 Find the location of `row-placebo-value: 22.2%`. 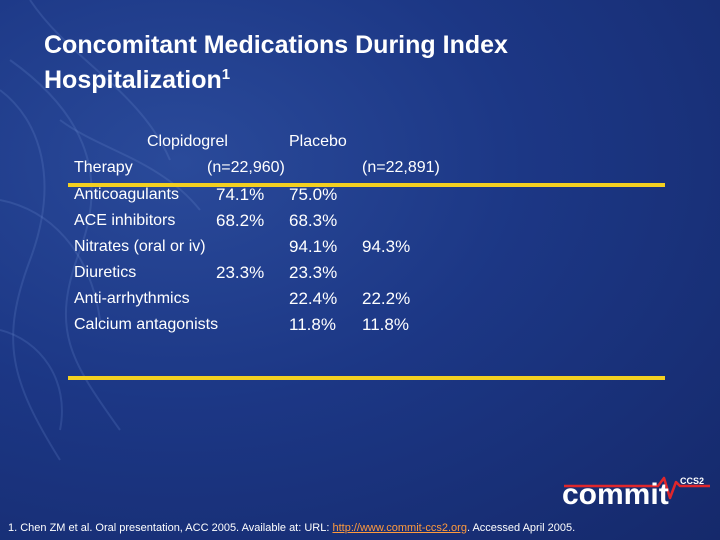

row-placebo-value: 22.2% is located at coordinates (386, 298).